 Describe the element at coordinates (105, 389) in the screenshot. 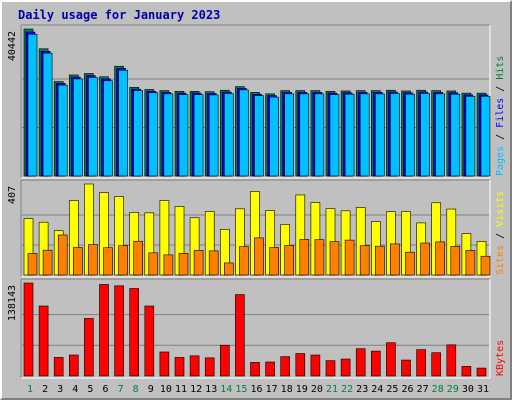

I see `x-tick-label: 6` at that location.